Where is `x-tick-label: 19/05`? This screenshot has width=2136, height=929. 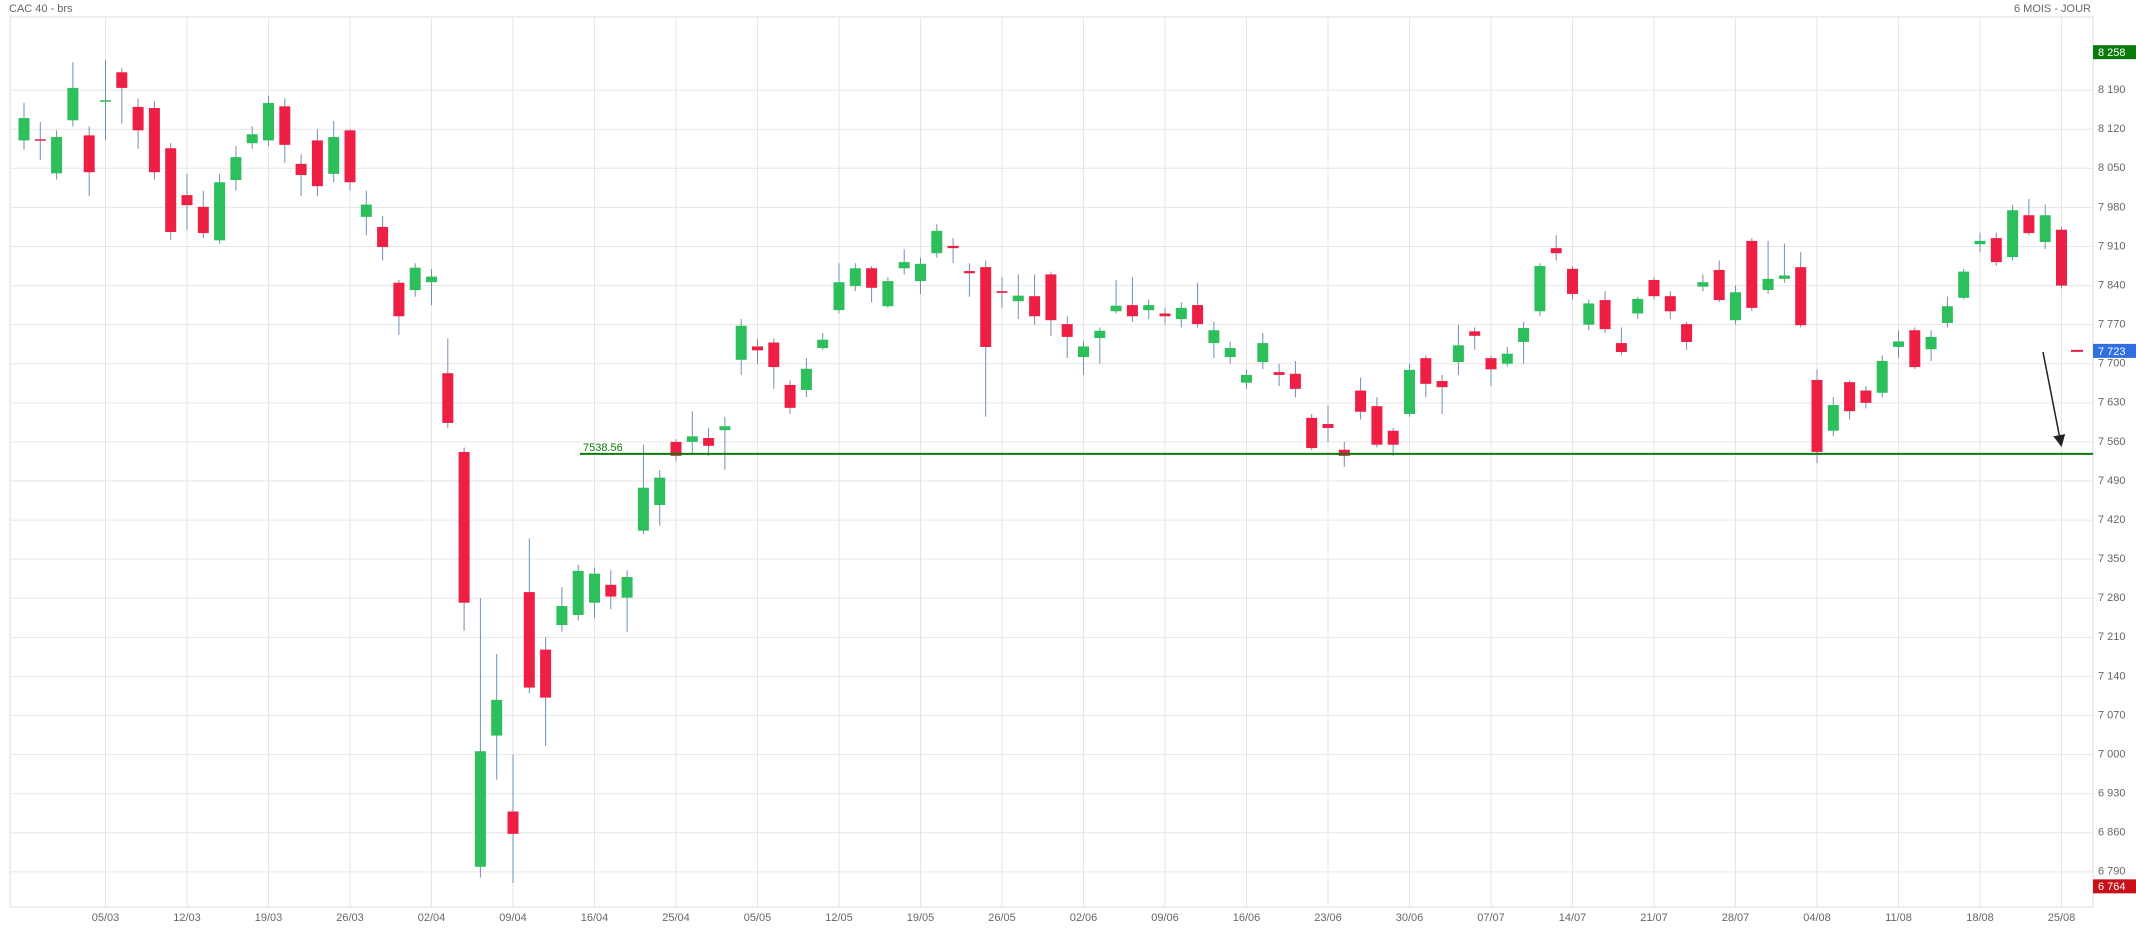 x-tick-label: 19/05 is located at coordinates (921, 918).